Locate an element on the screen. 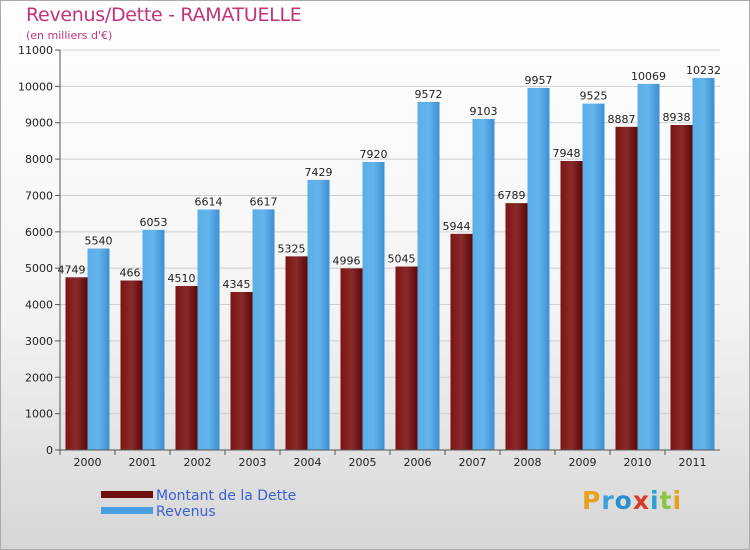 Image resolution: width=750 pixels, height=550 pixels. data-label-debt: 5944 is located at coordinates (457, 226).